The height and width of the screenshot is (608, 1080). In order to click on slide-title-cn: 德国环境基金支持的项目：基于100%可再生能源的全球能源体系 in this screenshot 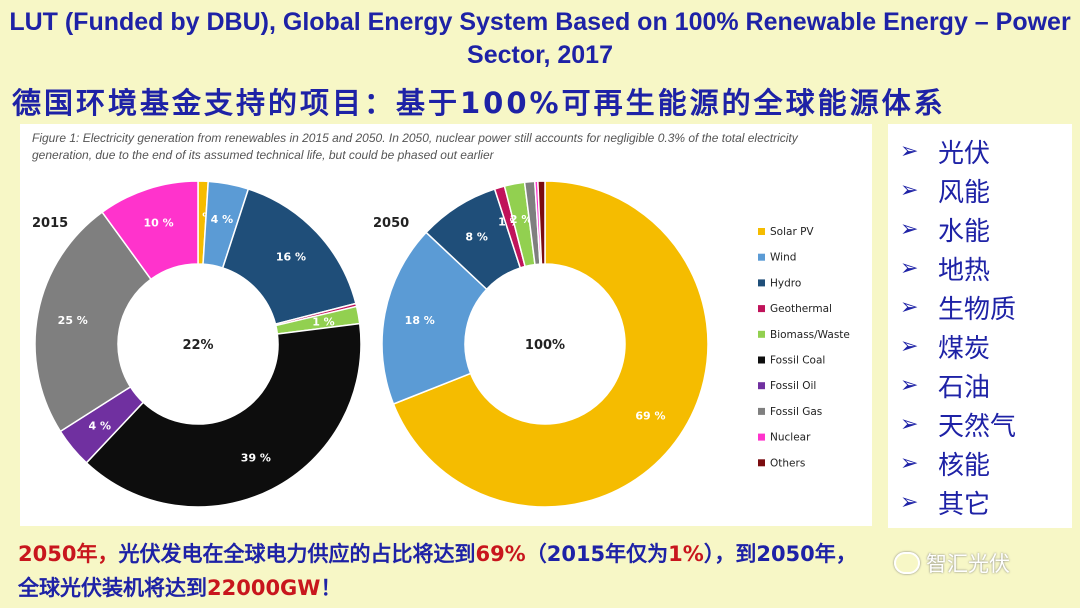, I will do `click(479, 103)`.